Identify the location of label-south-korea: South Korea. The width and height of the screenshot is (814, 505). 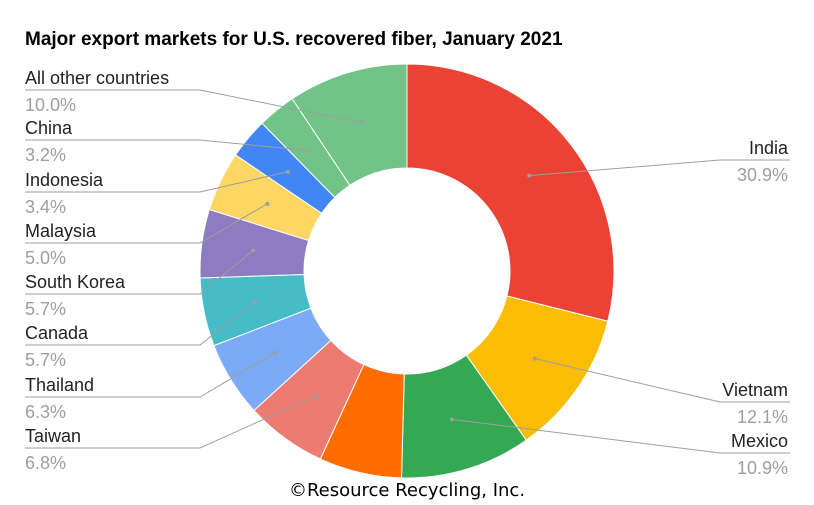
(75, 282).